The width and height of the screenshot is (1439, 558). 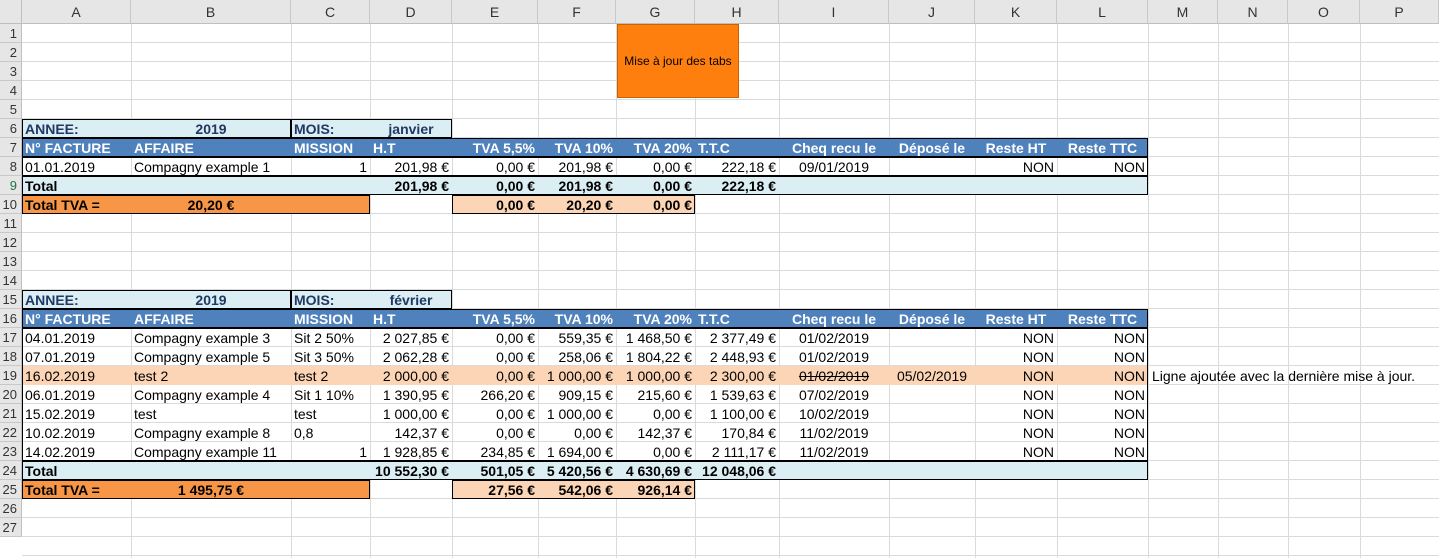 I want to click on row-header-7: 7, so click(x=11, y=147).